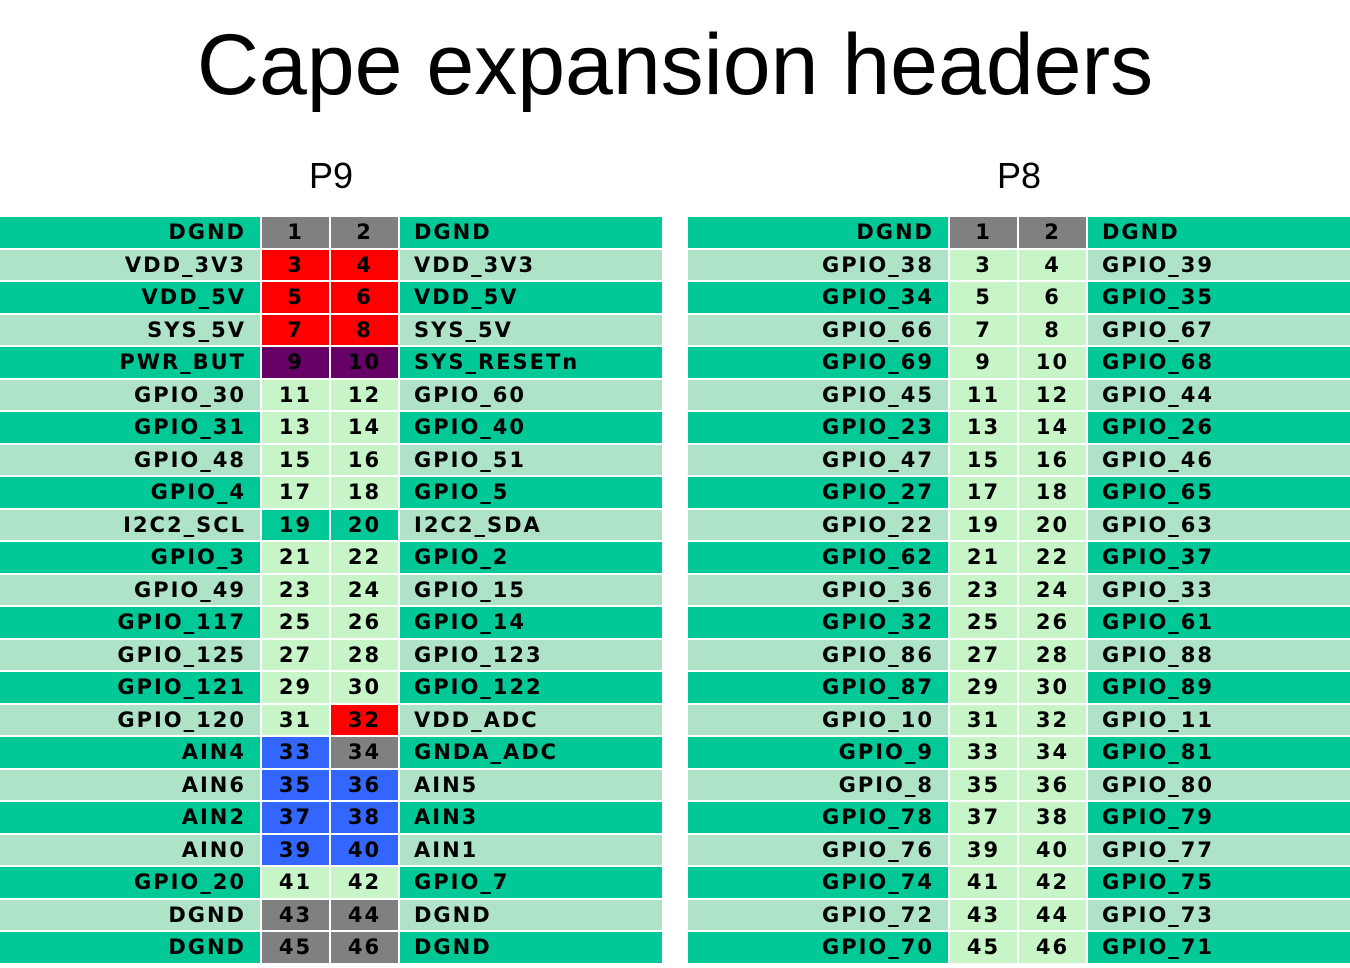  Describe the element at coordinates (131, 883) in the screenshot. I see `signal-name-left: GPIO_20` at that location.